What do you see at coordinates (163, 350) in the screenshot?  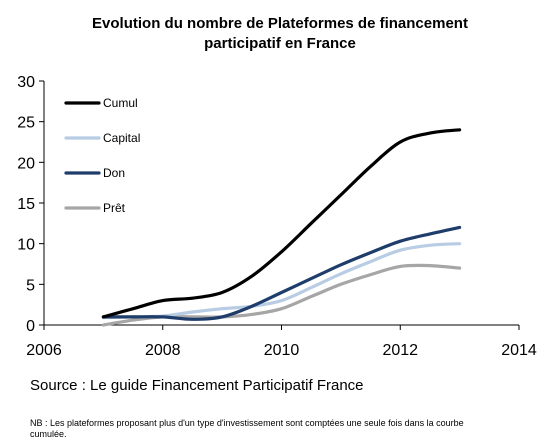 I see `x-tick-label: 2008` at bounding box center [163, 350].